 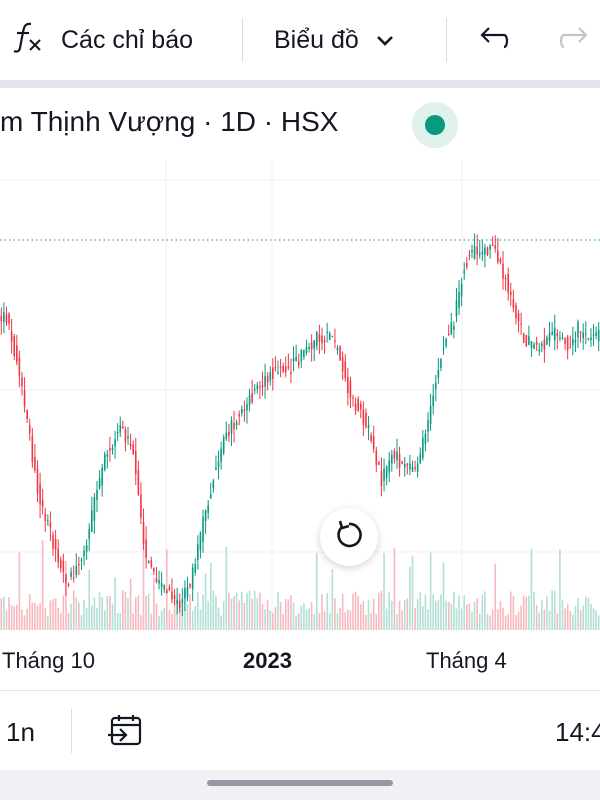 What do you see at coordinates (300, 783) in the screenshot?
I see `home-gesture-bar` at bounding box center [300, 783].